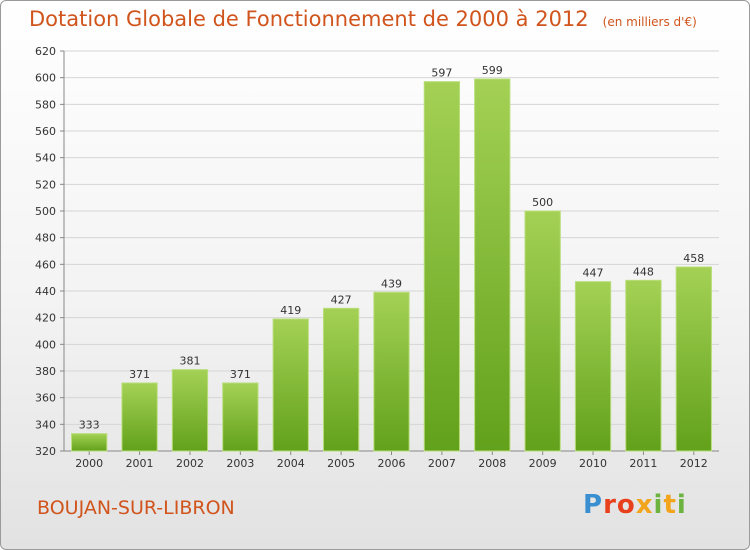 This screenshot has height=550, width=750. I want to click on proxiti-logo: Proxiti, so click(635, 505).